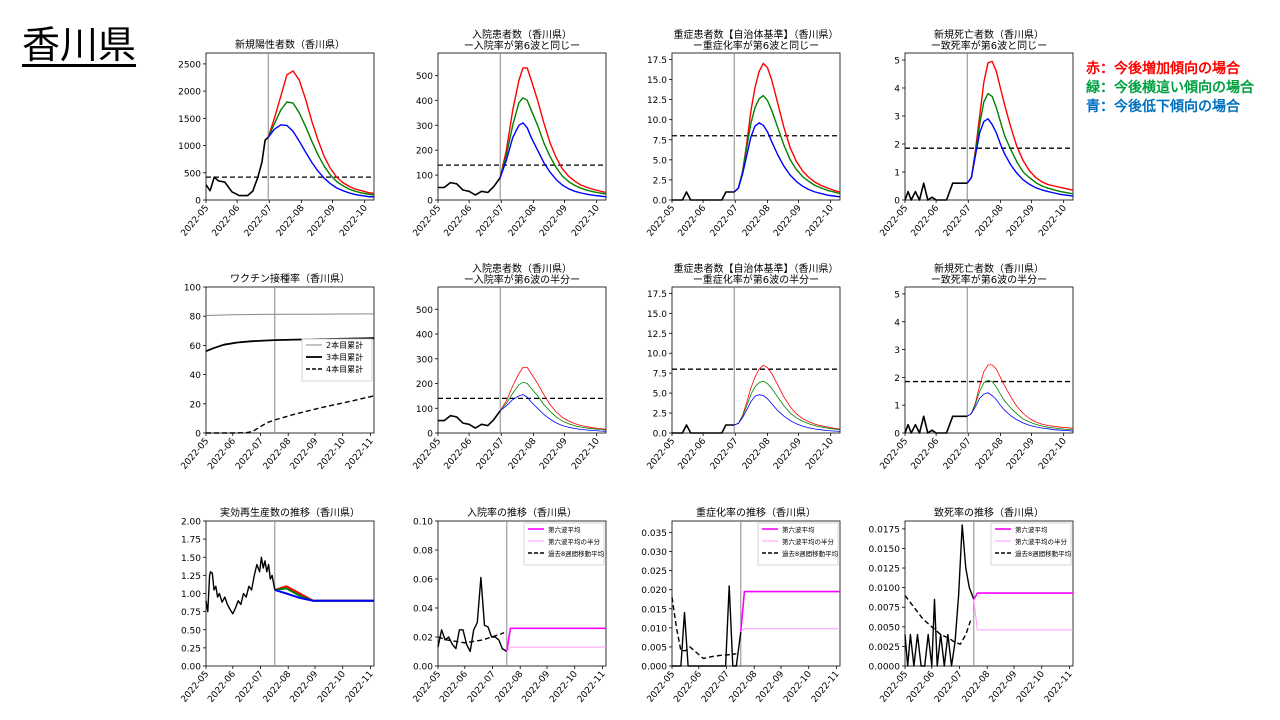 This screenshot has height=720, width=1280. Describe the element at coordinates (897, 62) in the screenshot. I see `y-tick-label: 5` at that location.